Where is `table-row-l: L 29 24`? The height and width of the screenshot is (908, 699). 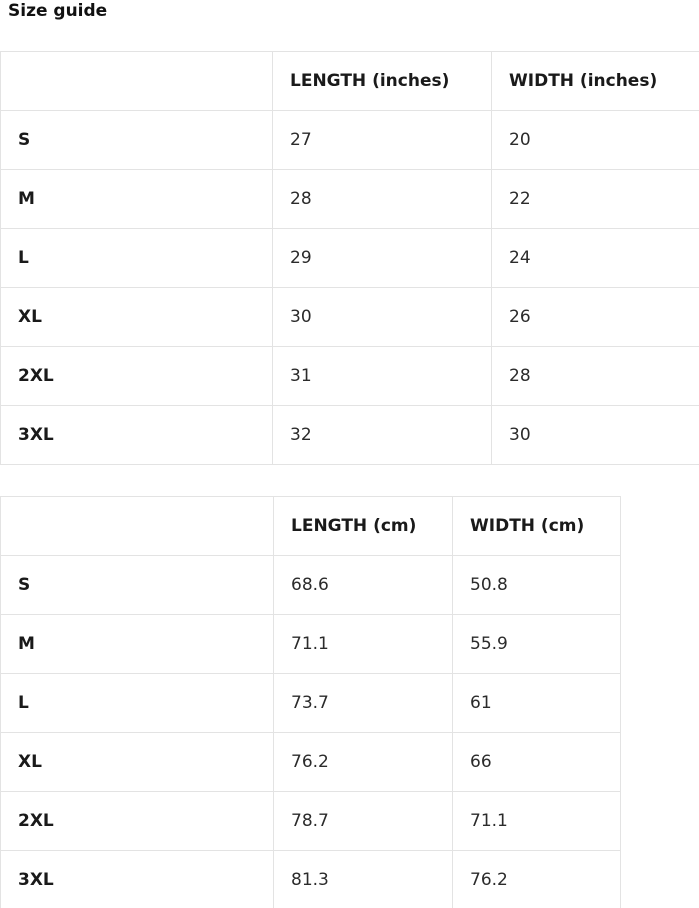 table-row-l: L 29 24 is located at coordinates (349, 258).